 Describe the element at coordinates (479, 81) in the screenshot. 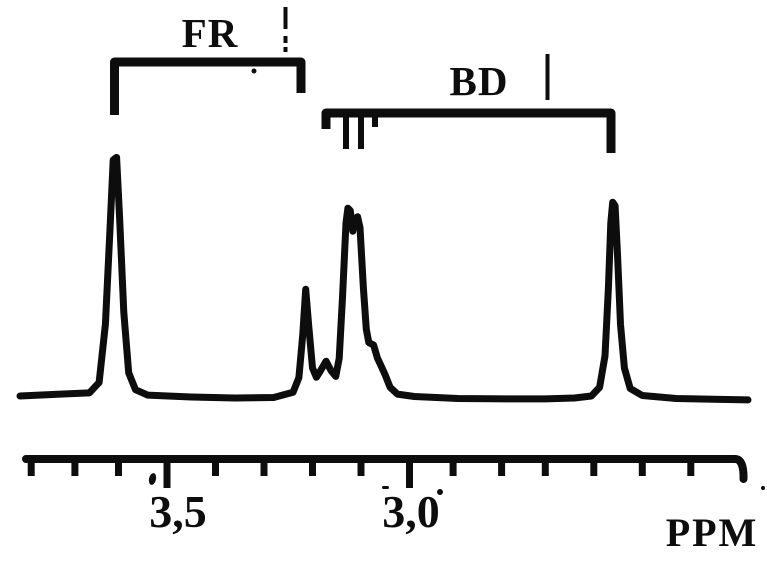

I see `bd-annotation-label: BD` at that location.